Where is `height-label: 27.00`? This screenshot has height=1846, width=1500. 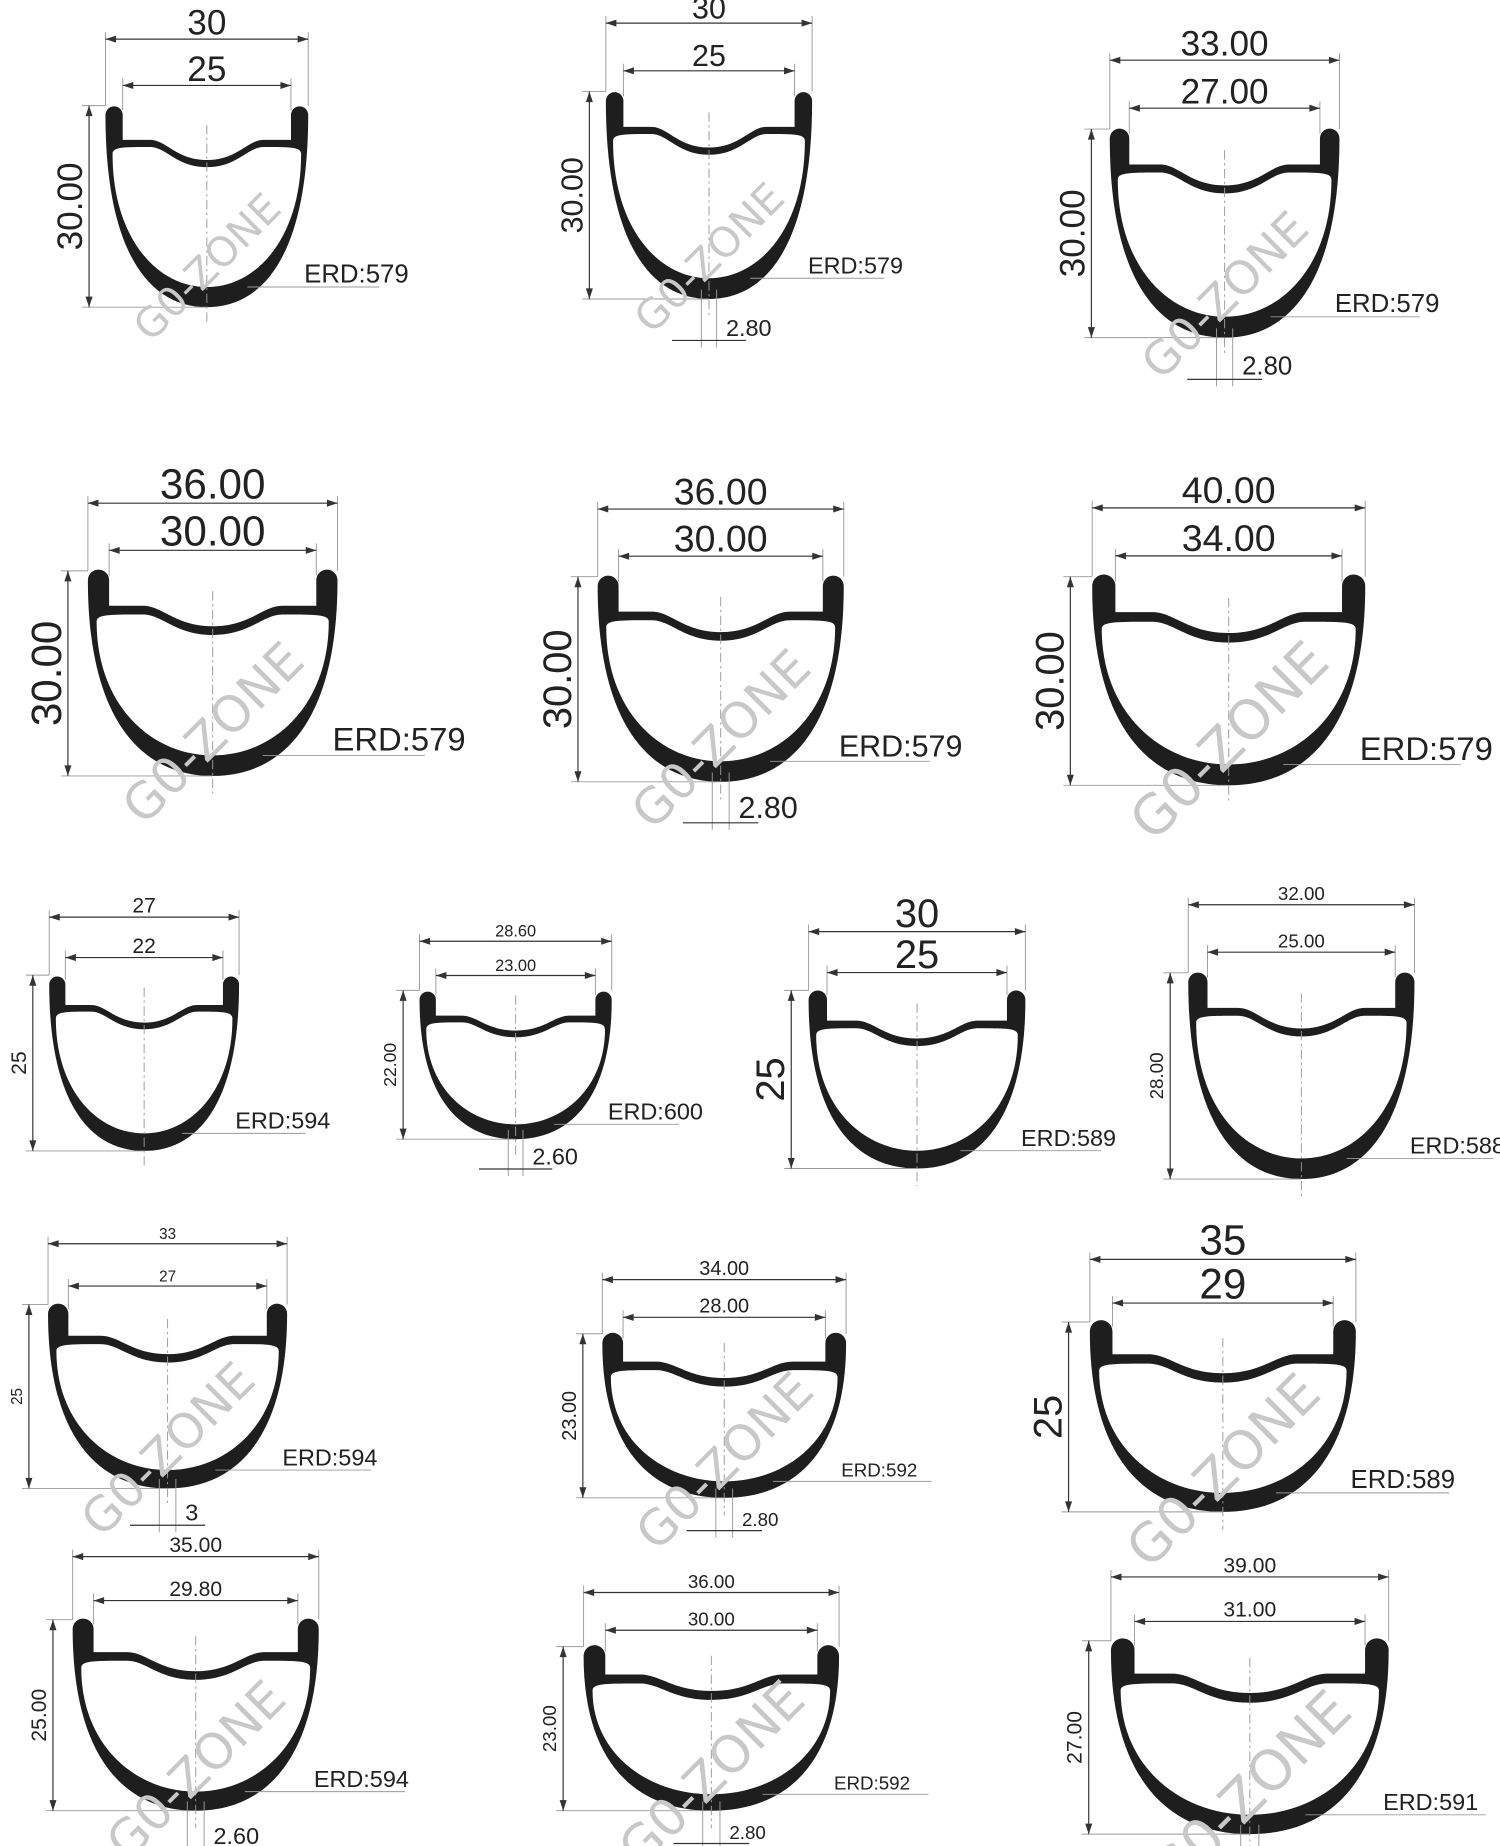
height-label: 27.00 is located at coordinates (1075, 1737).